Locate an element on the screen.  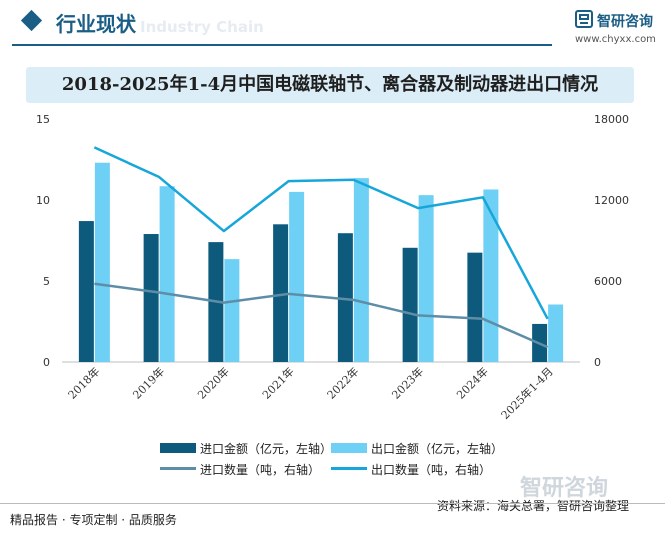
left-axis-tick-label: 5 is located at coordinates (46, 281).